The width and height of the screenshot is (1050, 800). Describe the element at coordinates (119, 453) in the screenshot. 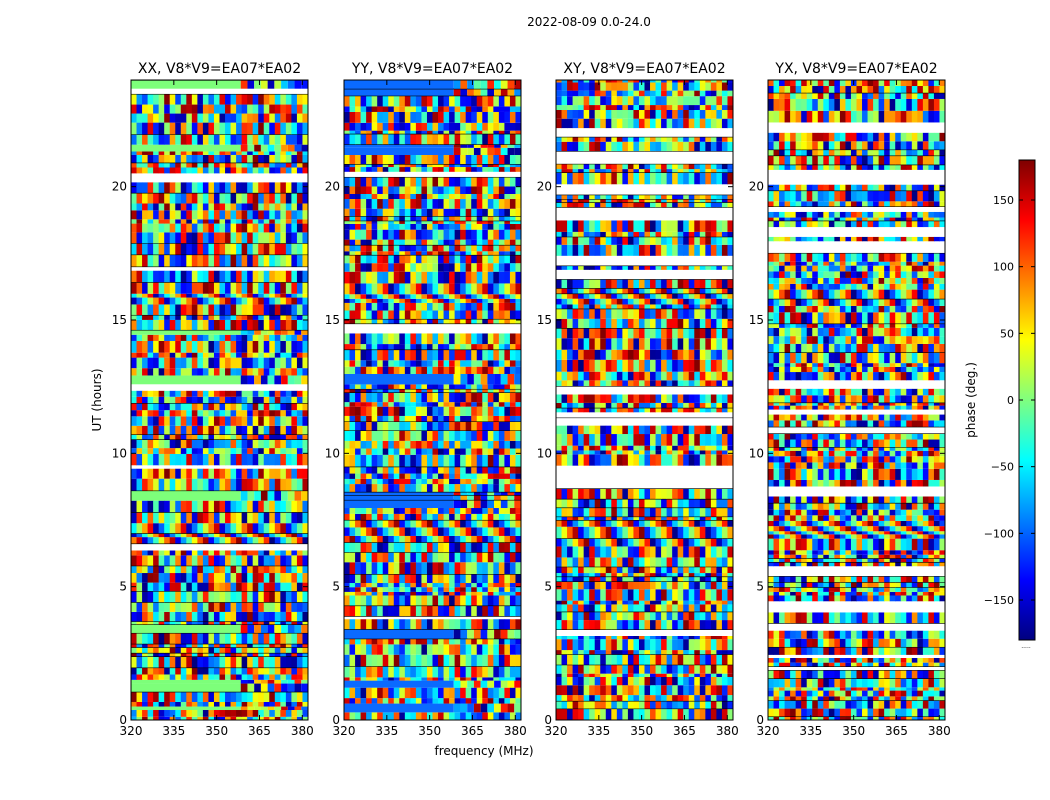

I see `y-tick-label: 10` at that location.